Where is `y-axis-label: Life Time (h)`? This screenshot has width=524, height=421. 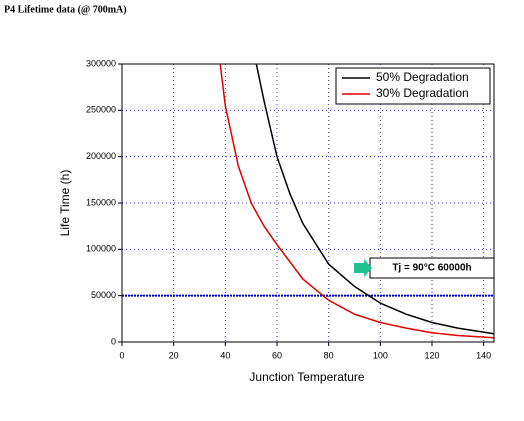
y-axis-label: Life Time (h) is located at coordinates (65, 203).